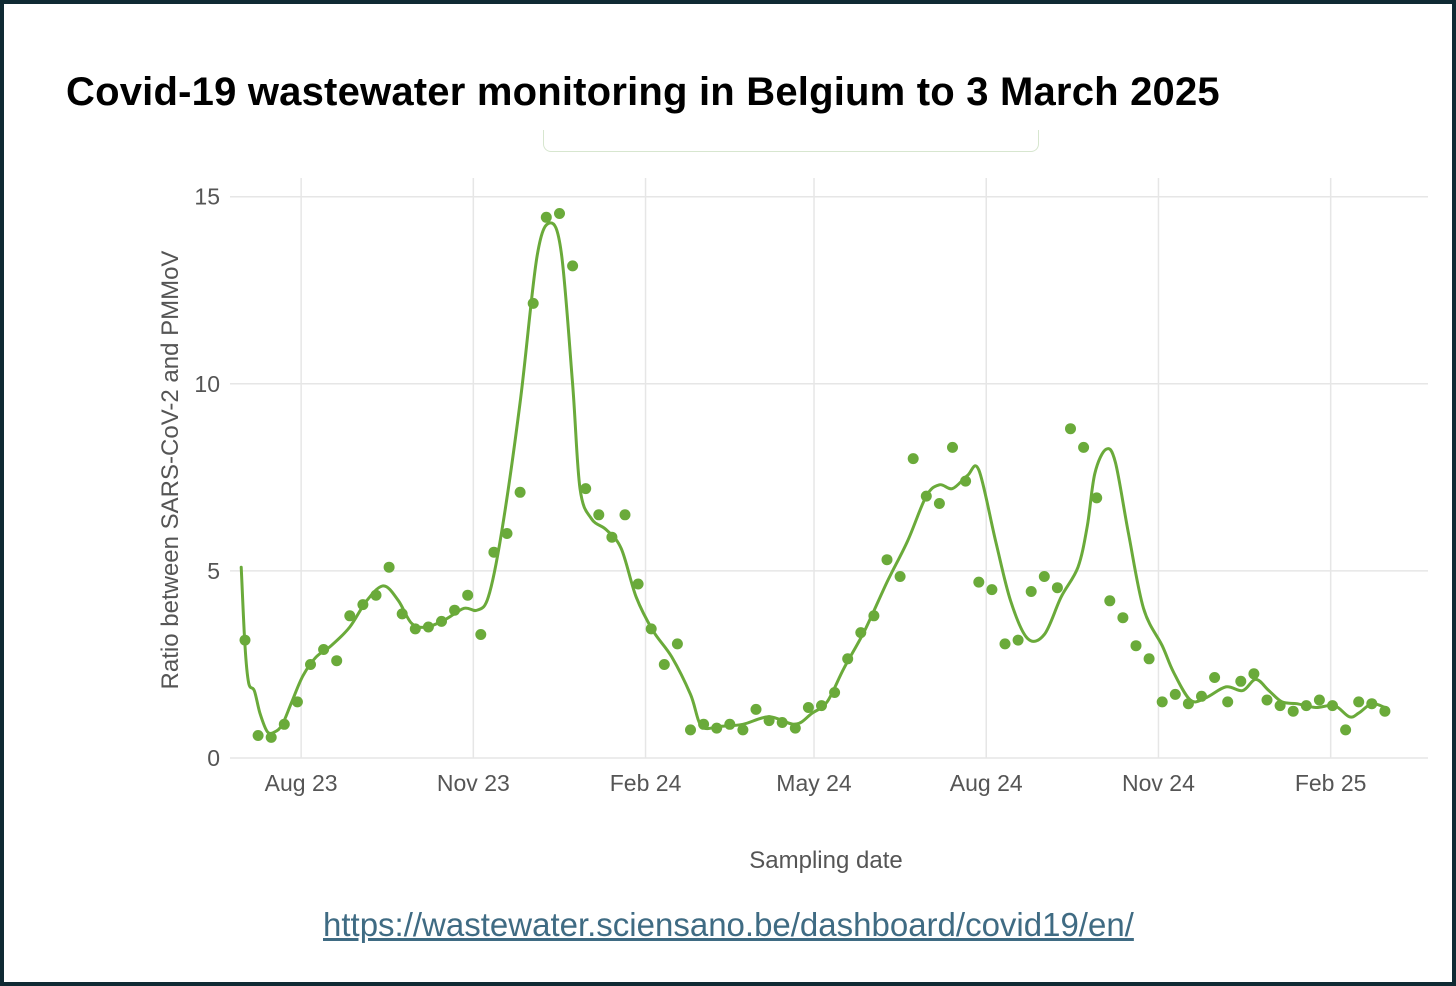 The width and height of the screenshot is (1456, 986). I want to click on x-axis-label: Sampling date, so click(825, 860).